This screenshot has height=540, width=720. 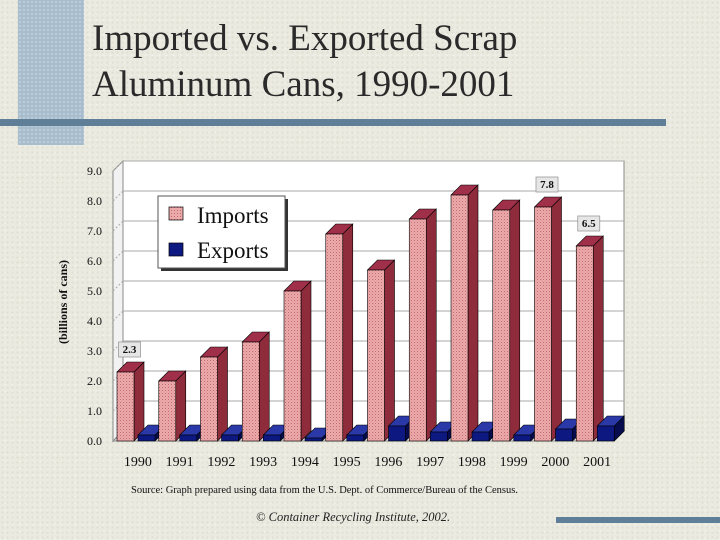 What do you see at coordinates (94, 441) in the screenshot?
I see `y-tick-label: 0.0` at bounding box center [94, 441].